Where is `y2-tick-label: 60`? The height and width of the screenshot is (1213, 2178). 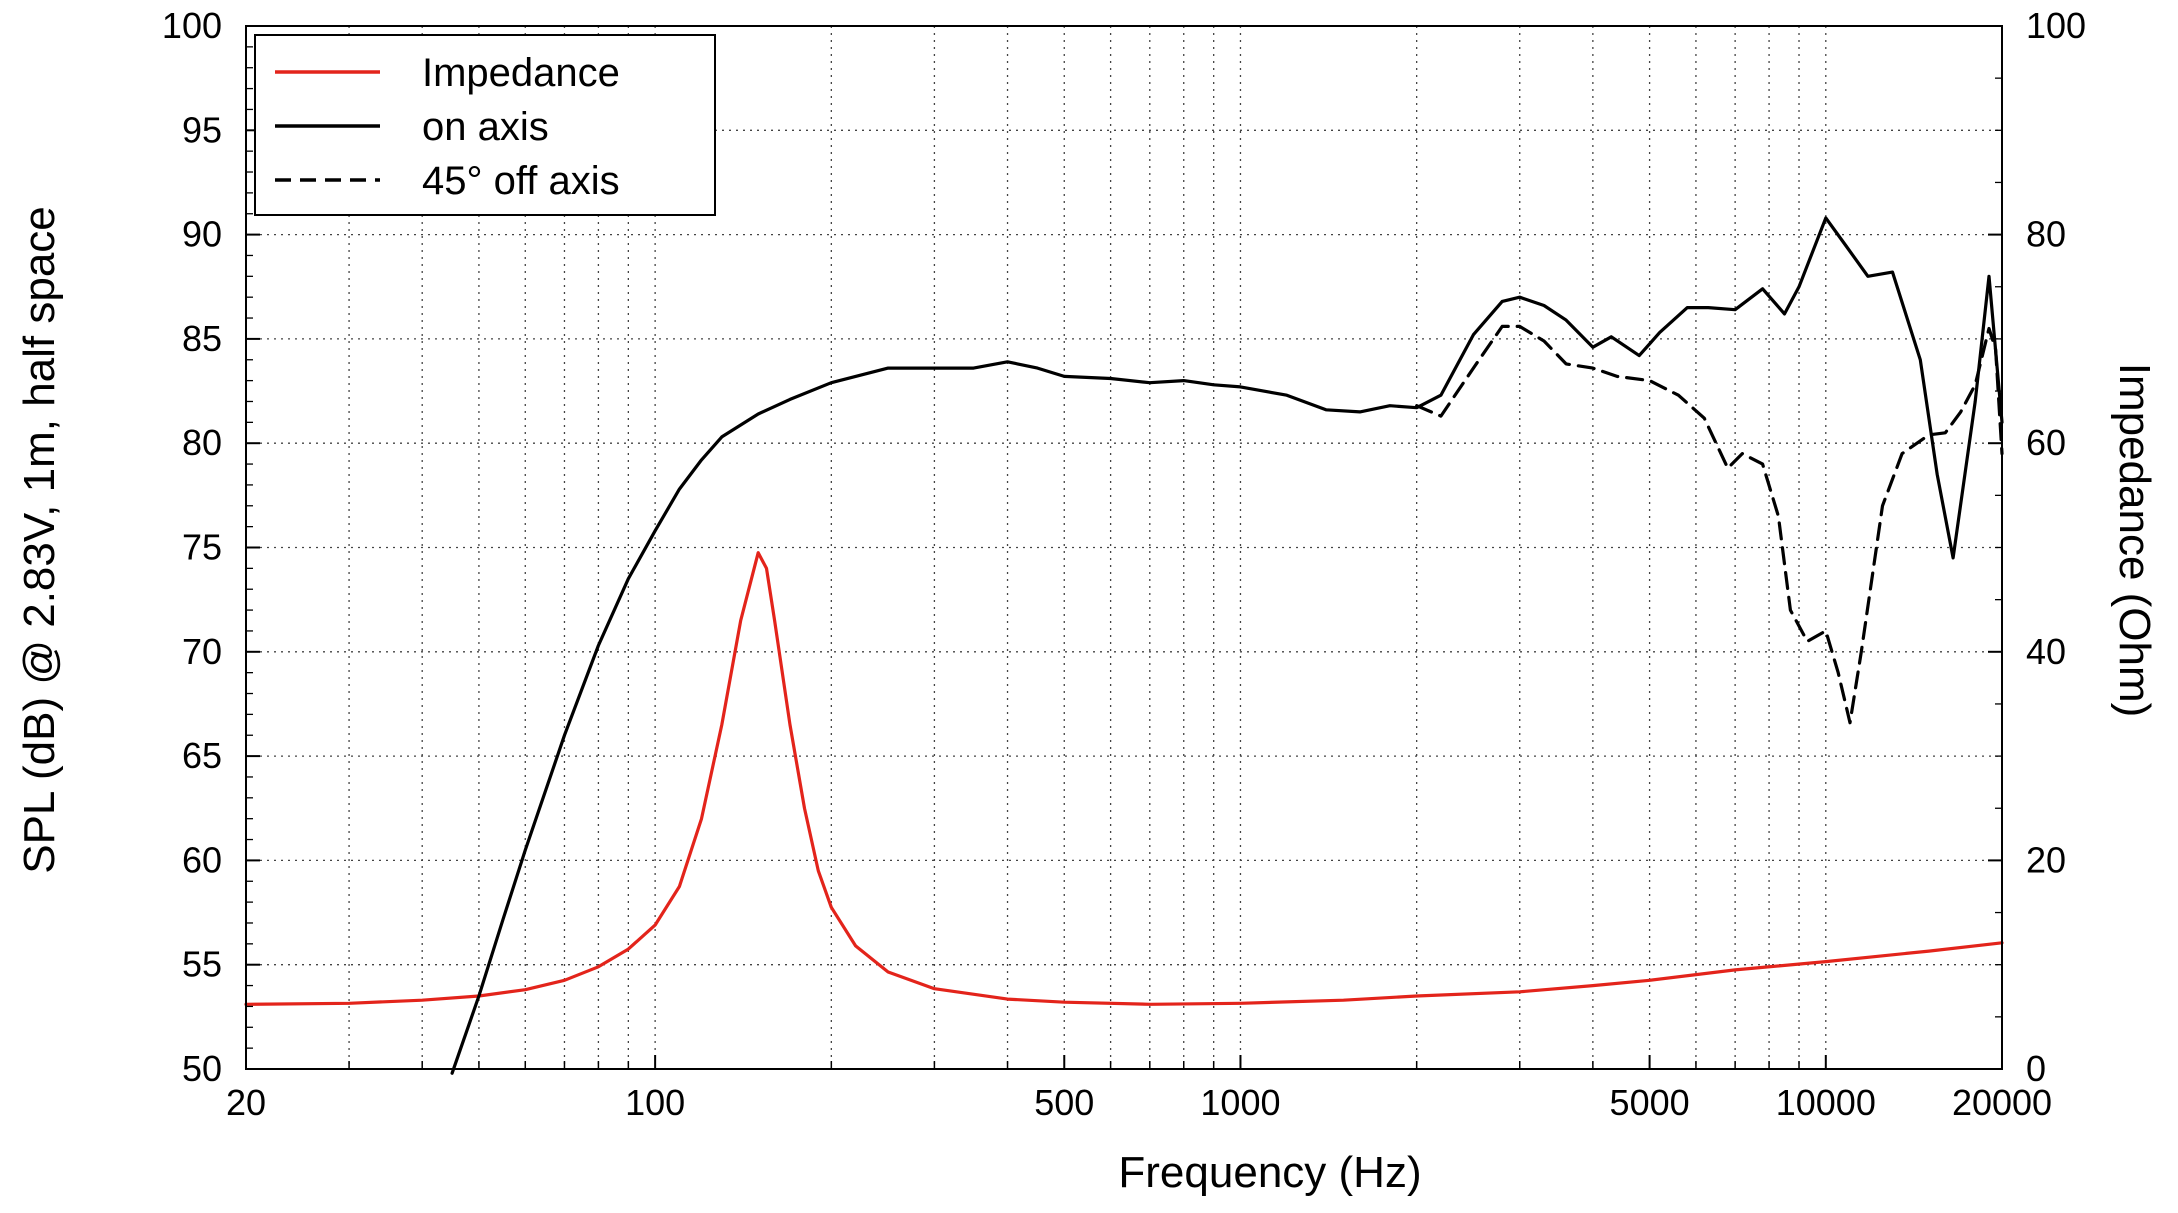 y2-tick-label: 60 is located at coordinates (2046, 442).